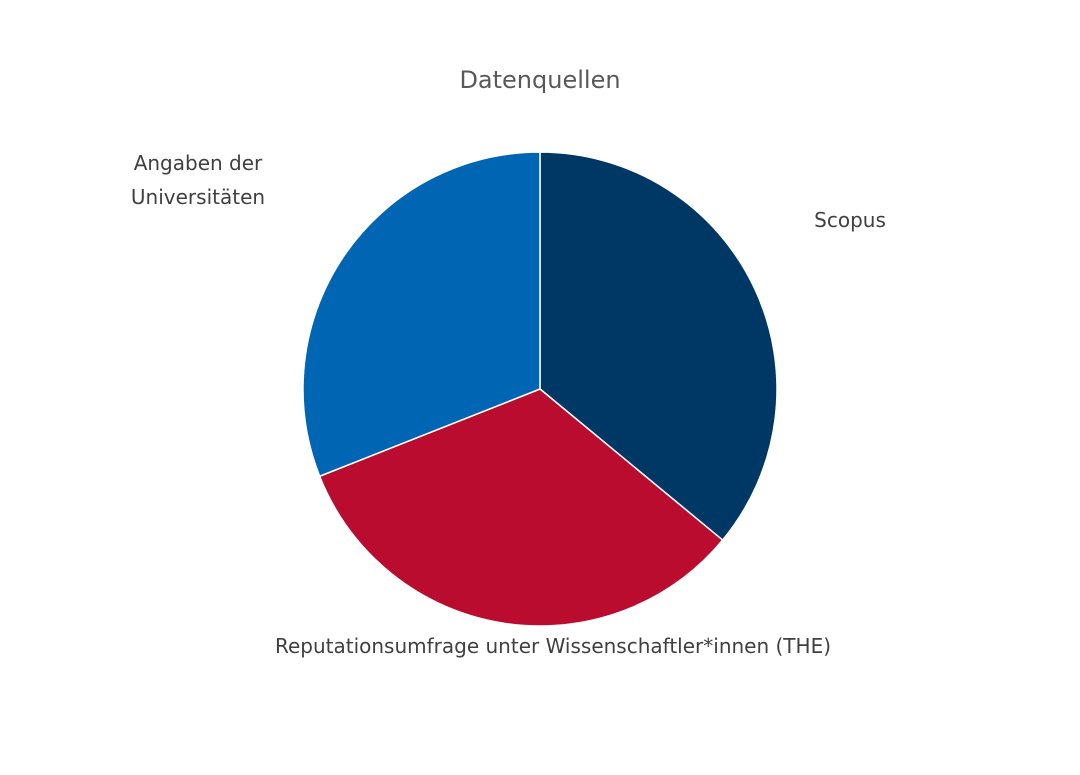 Image resolution: width=1080 pixels, height=775 pixels. Describe the element at coordinates (198, 180) in the screenshot. I see `slice-label: Angaben der Universitäten` at that location.